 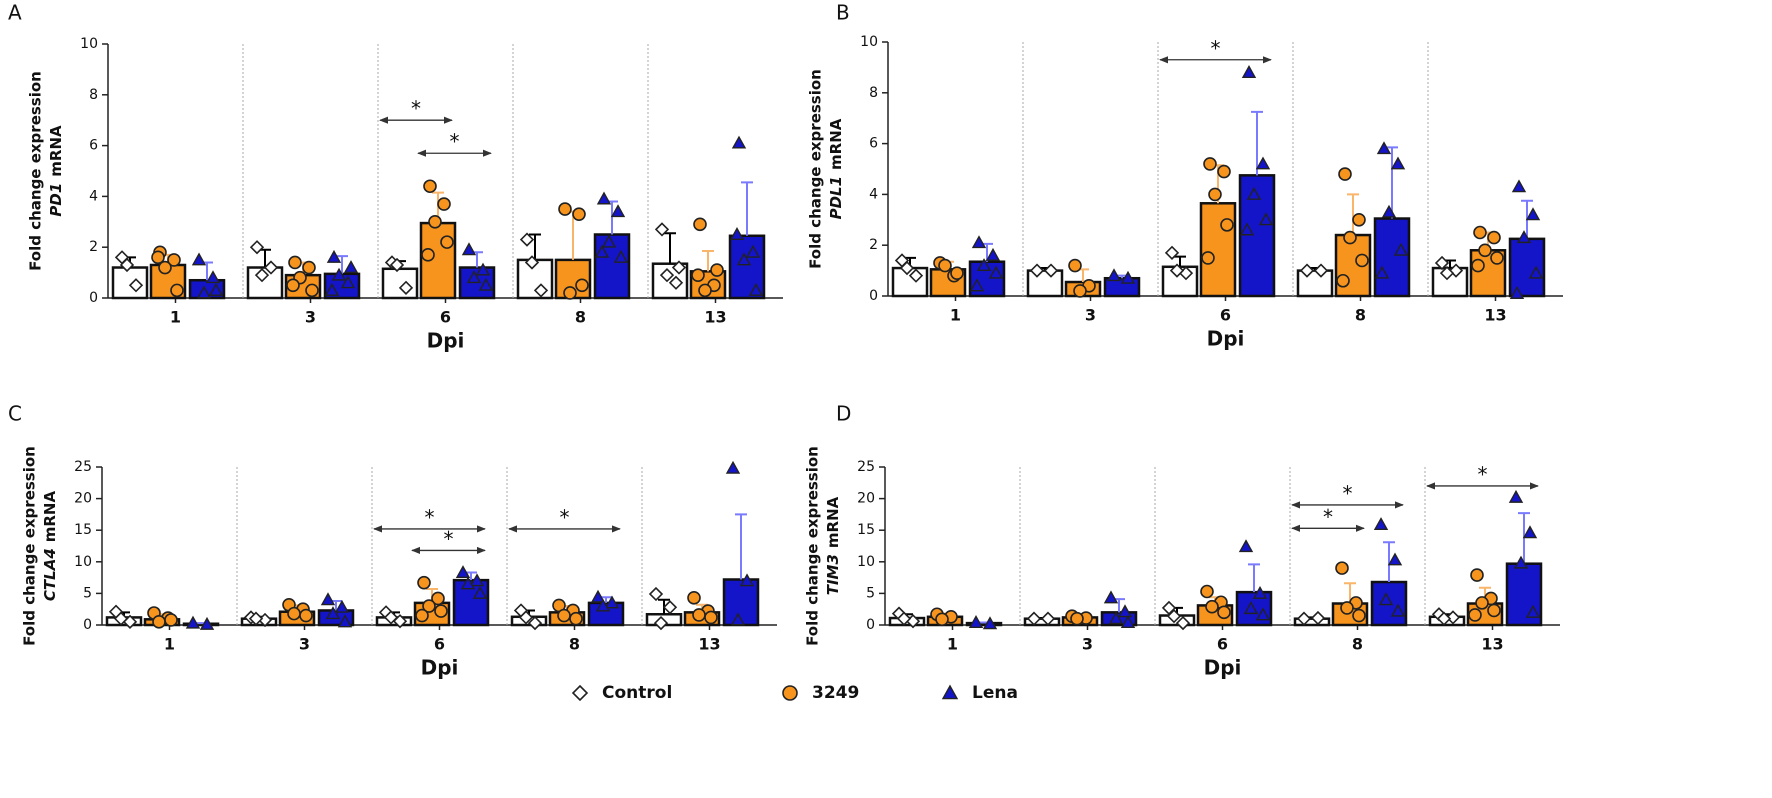 What do you see at coordinates (843, 13) in the screenshot?
I see `panel-label: B` at bounding box center [843, 13].